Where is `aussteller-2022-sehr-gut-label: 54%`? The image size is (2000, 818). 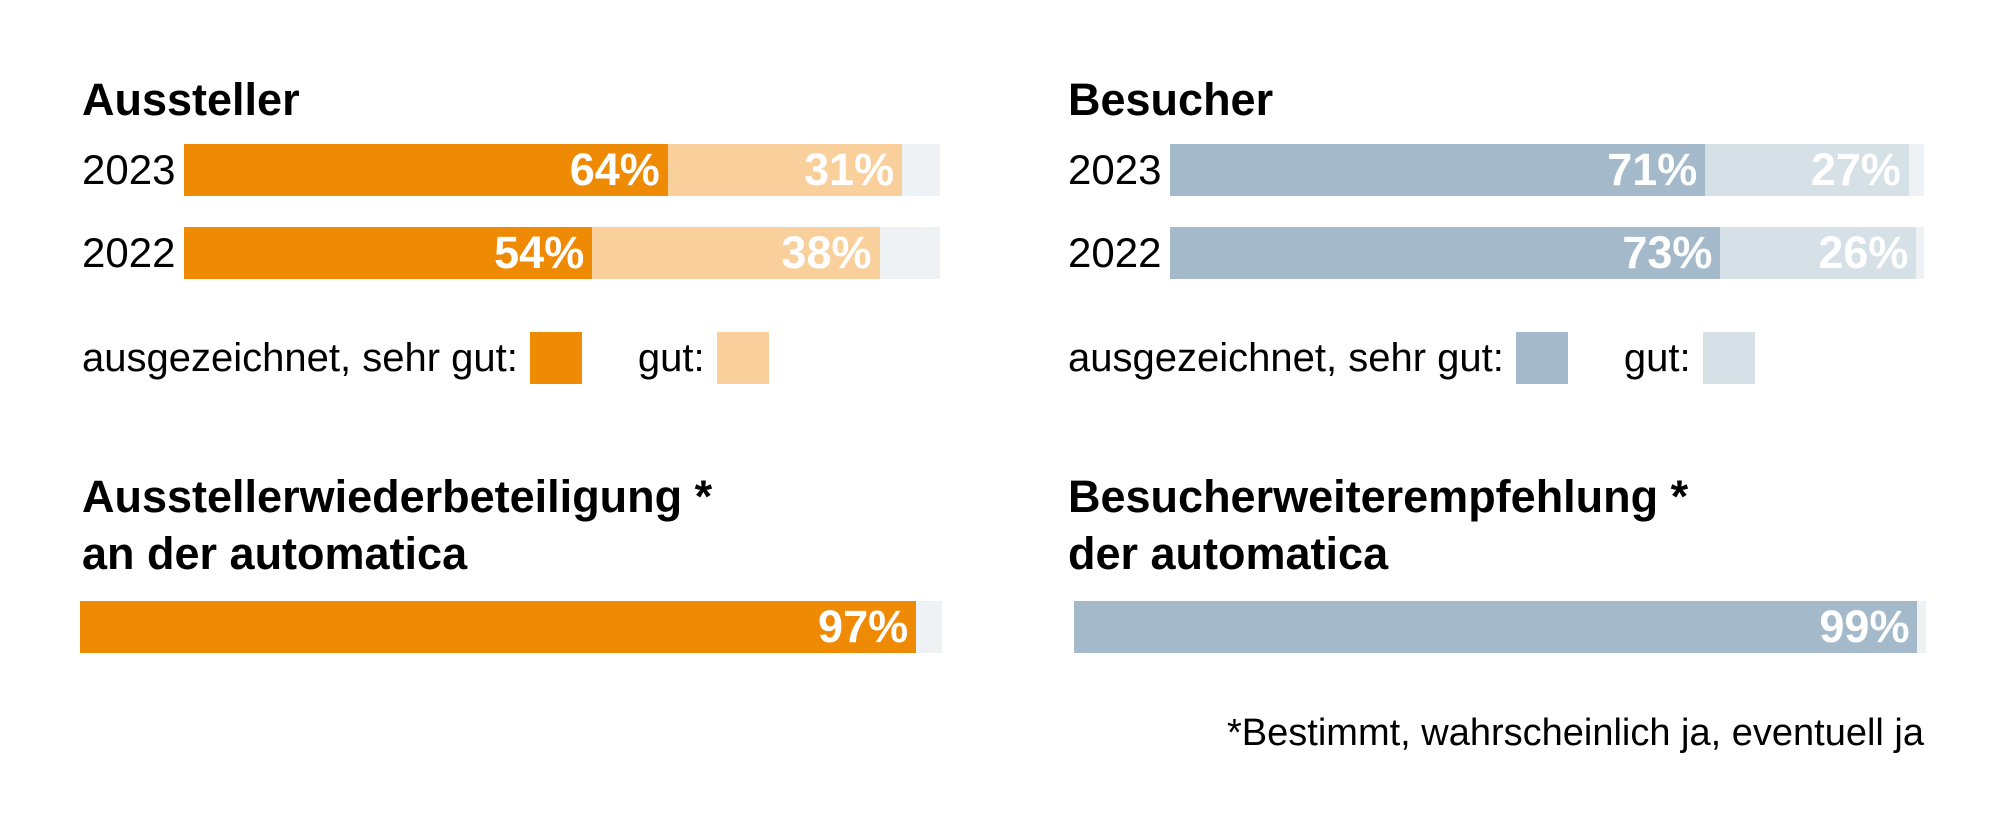 aussteller-2022-sehr-gut-label: 54% is located at coordinates (539, 252).